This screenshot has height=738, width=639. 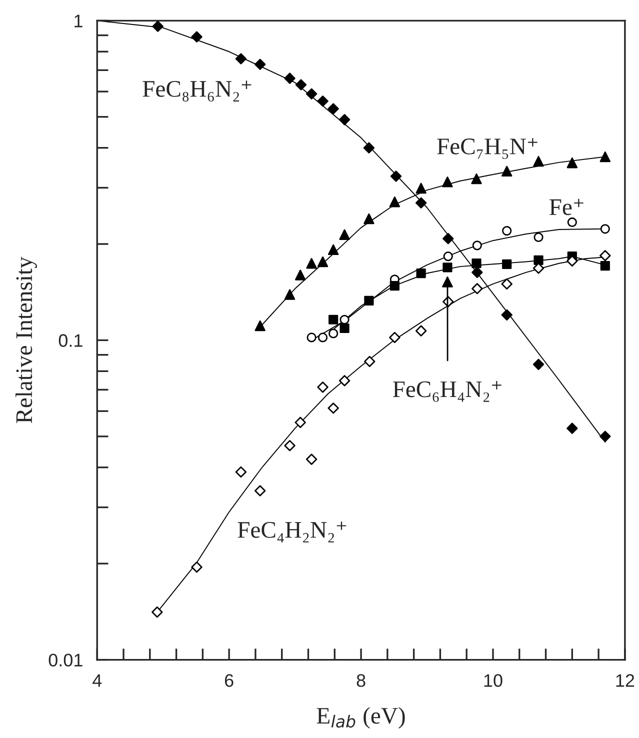 I want to click on y-tick-label: 0.01, so click(x=65, y=660).